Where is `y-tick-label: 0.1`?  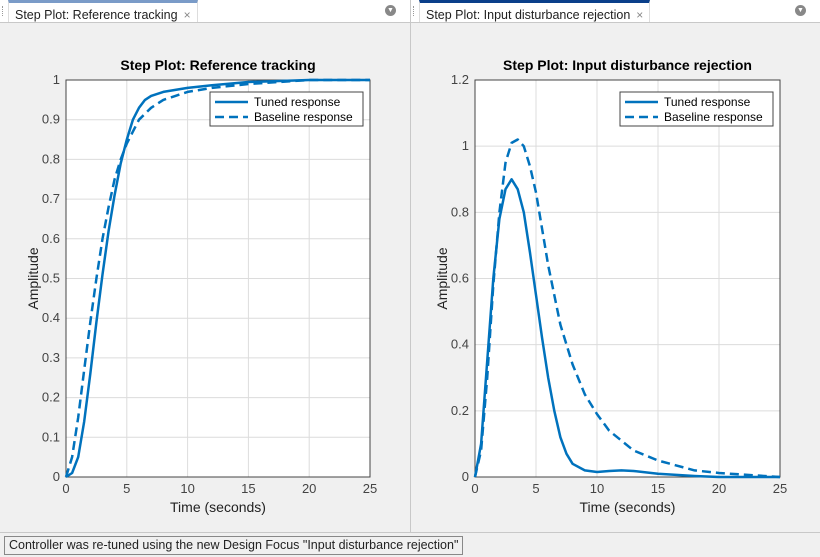
y-tick-label: 0.1 is located at coordinates (51, 436).